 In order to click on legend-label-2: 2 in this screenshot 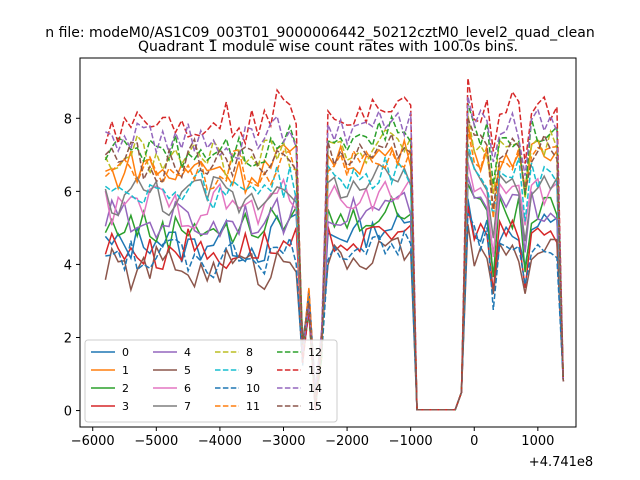, I will do `click(125, 388)`.